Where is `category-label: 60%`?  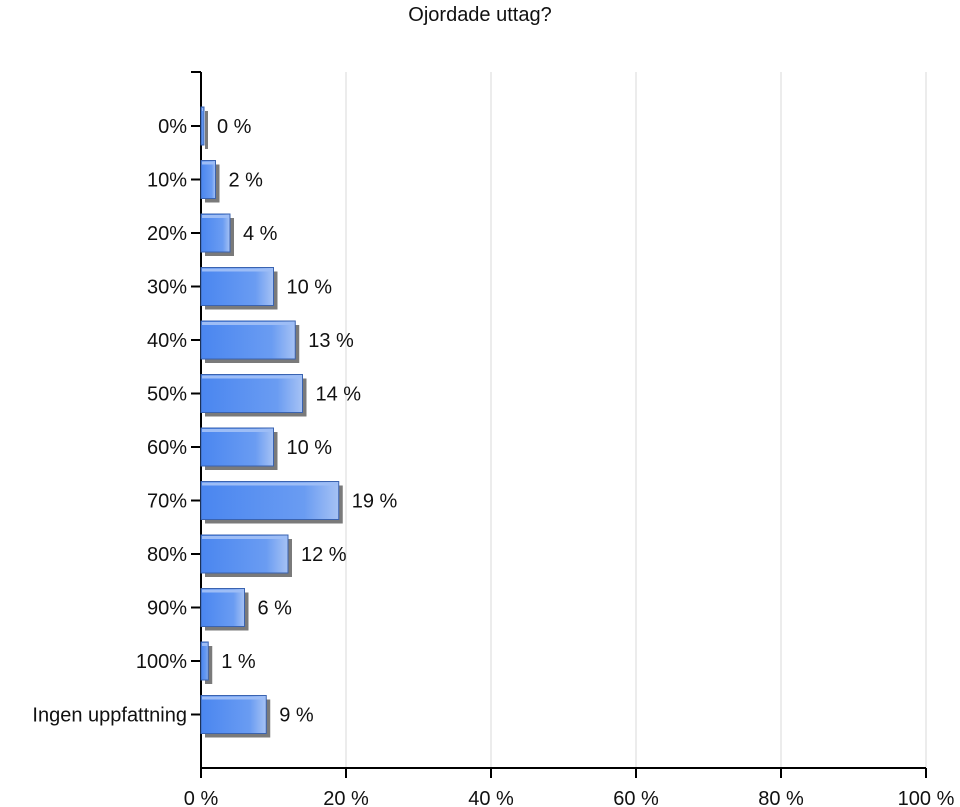 category-label: 60% is located at coordinates (167, 448).